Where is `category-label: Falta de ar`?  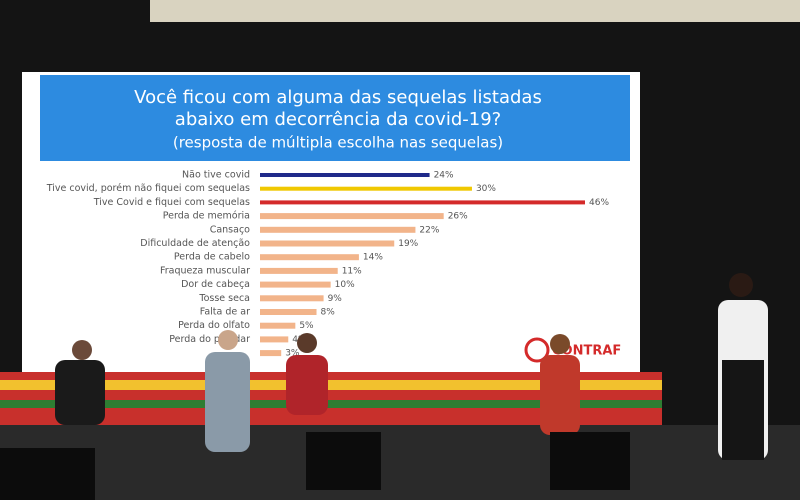
category-label: Falta de ar is located at coordinates (225, 312).